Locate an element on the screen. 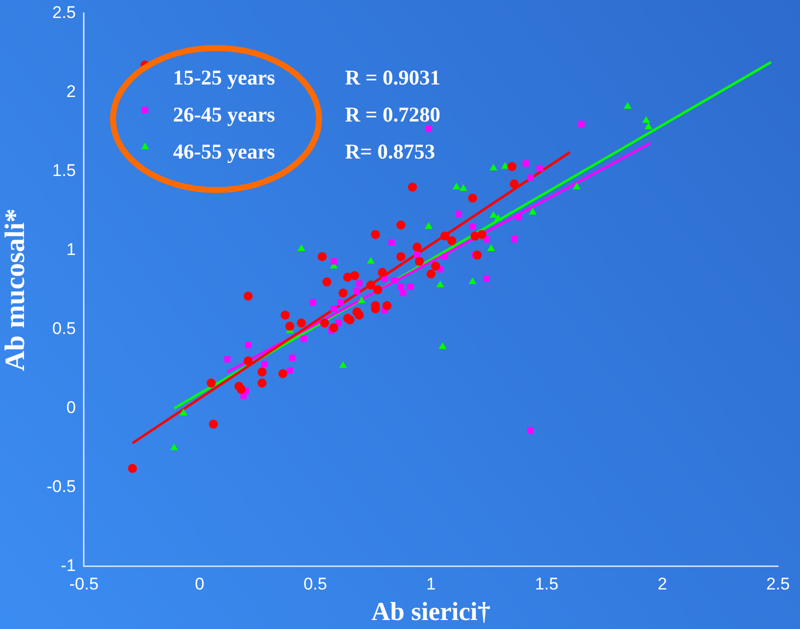  y-tick-label: 2 is located at coordinates (71, 91).